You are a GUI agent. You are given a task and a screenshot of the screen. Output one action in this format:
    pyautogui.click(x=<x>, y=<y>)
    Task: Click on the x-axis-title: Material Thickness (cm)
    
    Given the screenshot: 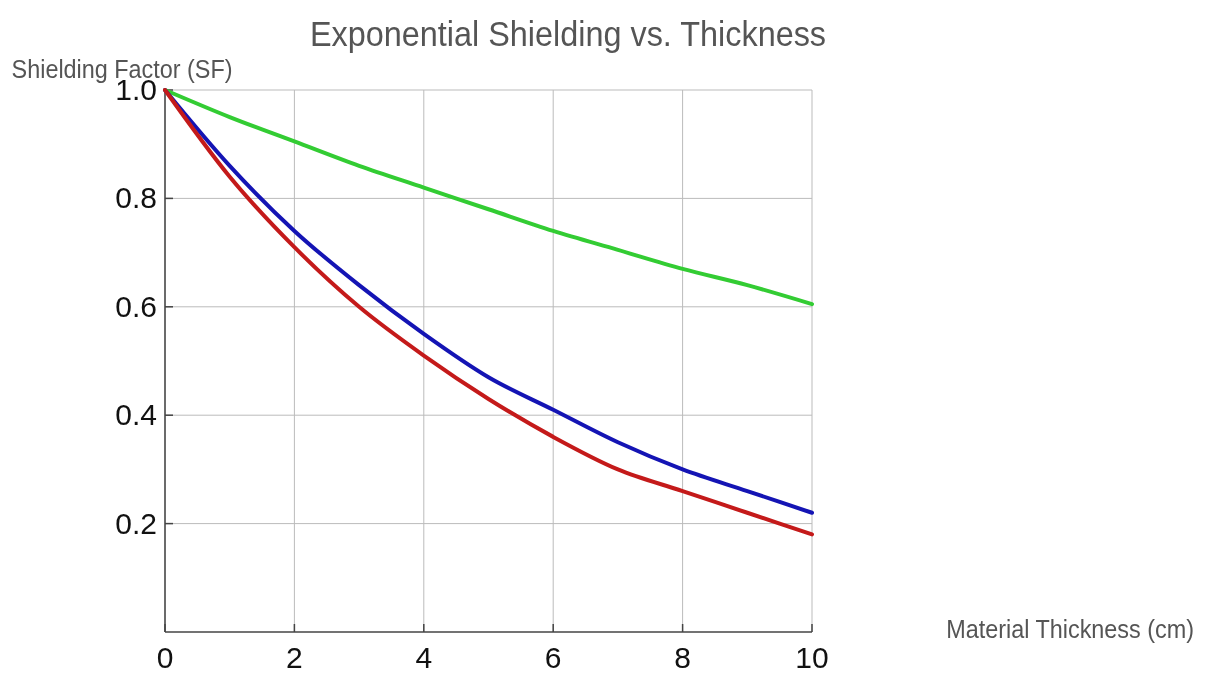 What is the action you would take?
    pyautogui.click(x=1070, y=629)
    